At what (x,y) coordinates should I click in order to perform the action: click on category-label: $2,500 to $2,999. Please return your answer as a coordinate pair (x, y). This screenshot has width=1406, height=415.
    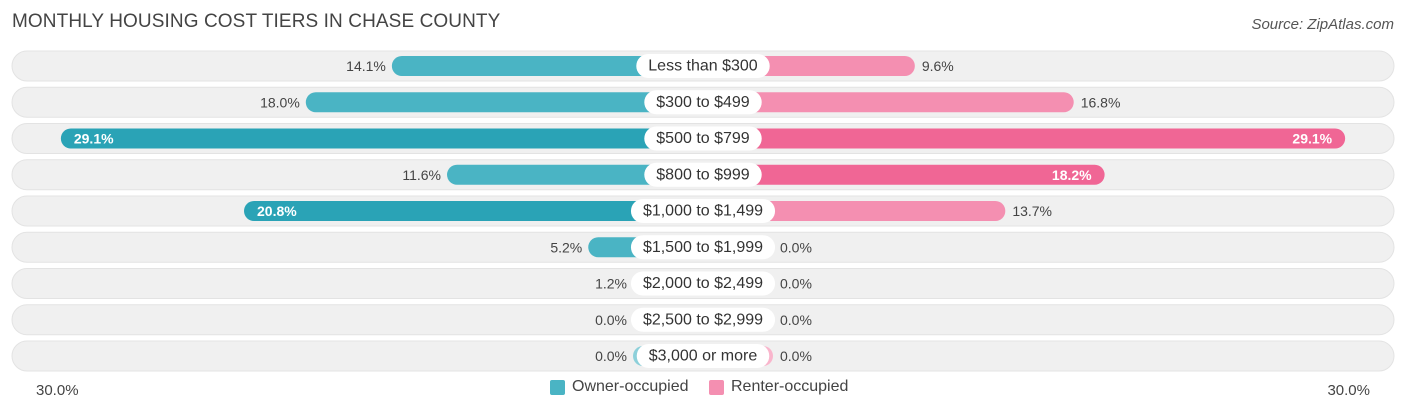
    Looking at the image, I should click on (703, 319).